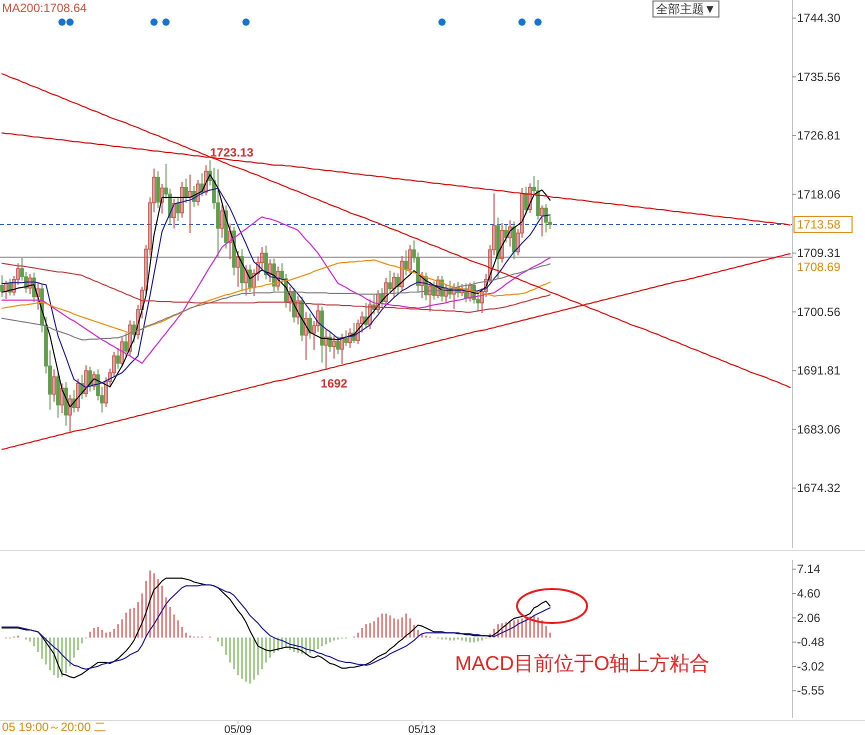 This screenshot has width=865, height=735. Describe the element at coordinates (811, 666) in the screenshot. I see `y-tick-label: -3.02` at that location.